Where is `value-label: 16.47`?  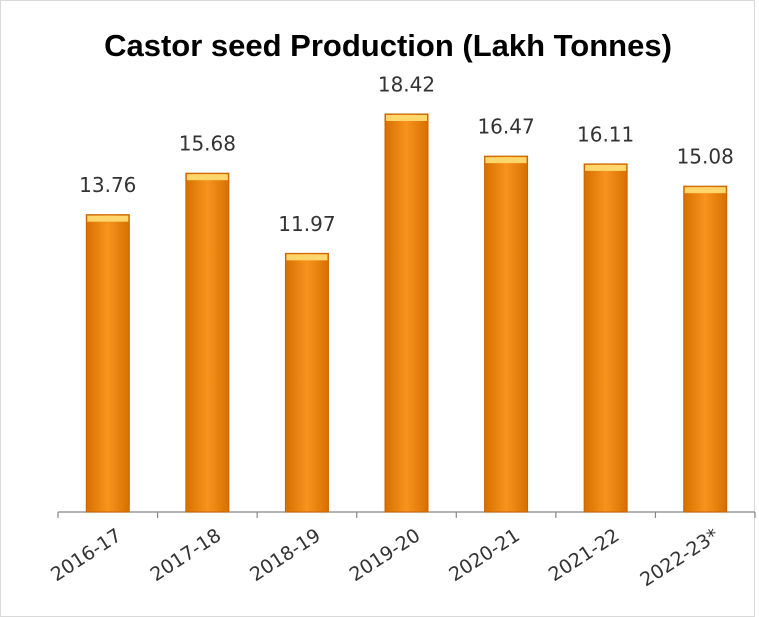 value-label: 16.47 is located at coordinates (505, 127).